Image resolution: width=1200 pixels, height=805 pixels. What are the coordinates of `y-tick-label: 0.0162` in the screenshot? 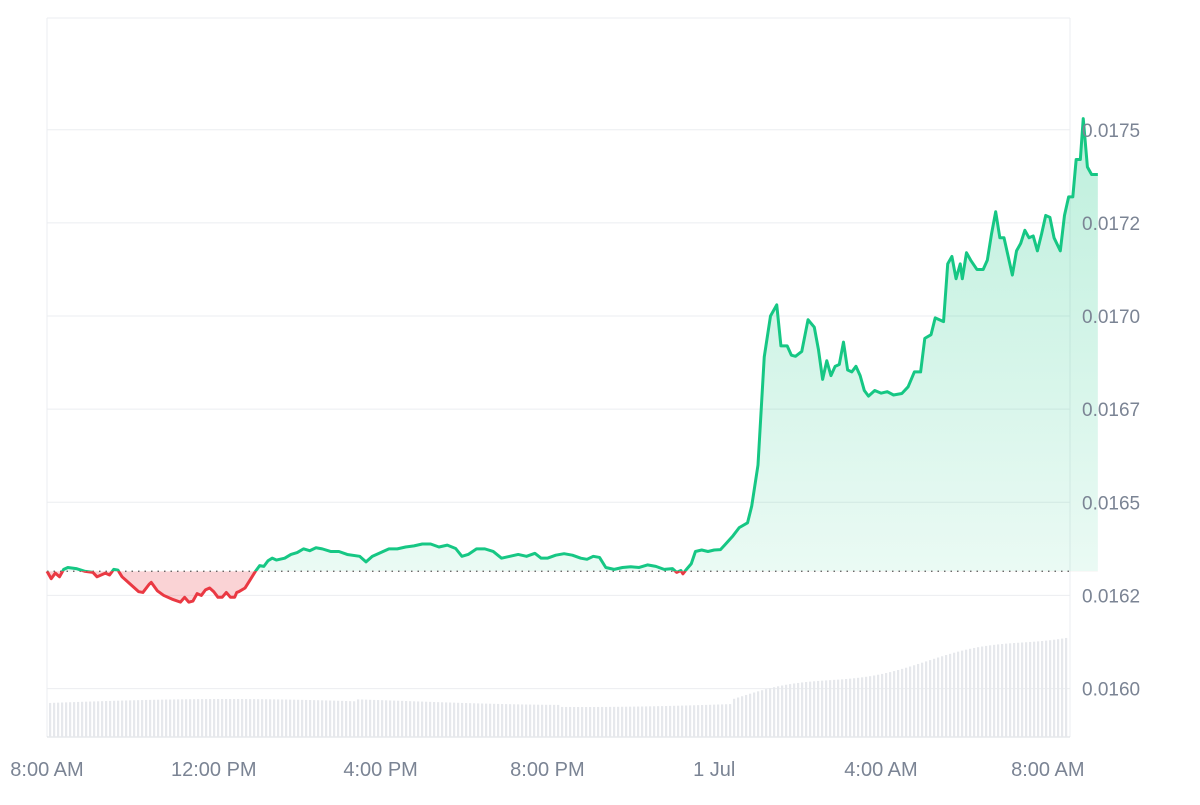 It's located at (1111, 596).